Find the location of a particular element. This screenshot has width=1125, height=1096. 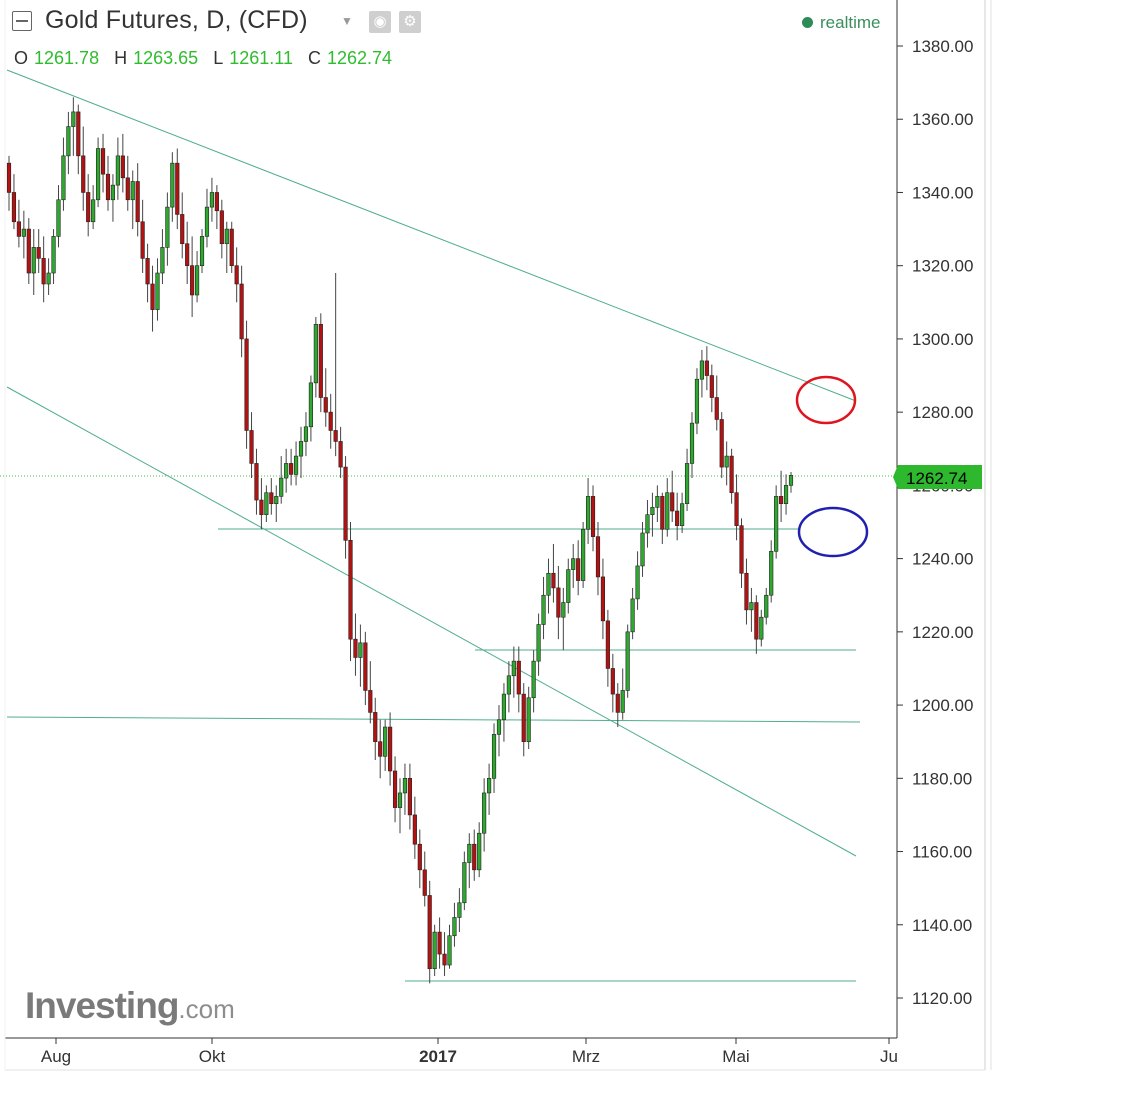

current-price-tag: 1262.74 is located at coordinates (937, 477).